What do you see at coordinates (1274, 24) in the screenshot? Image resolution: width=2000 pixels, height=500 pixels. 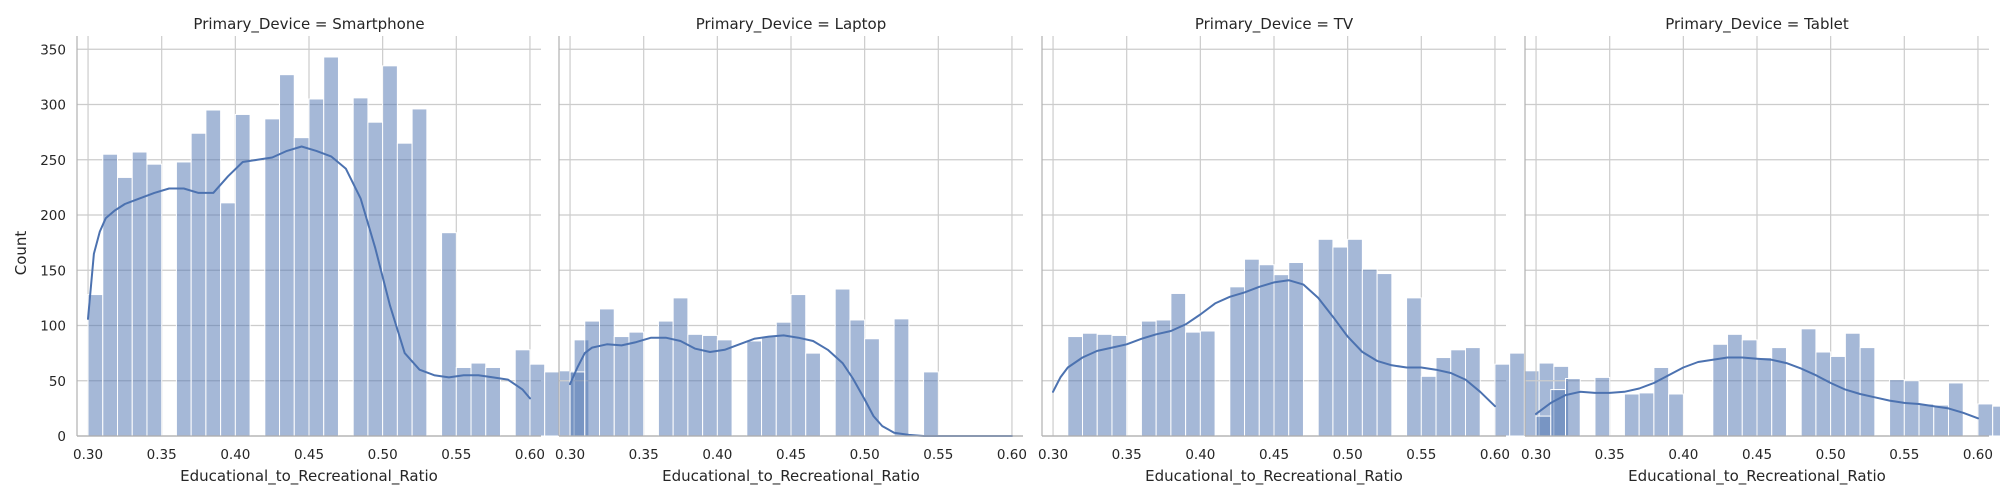 I see `panel-title: Primary_Device = TV` at bounding box center [1274, 24].